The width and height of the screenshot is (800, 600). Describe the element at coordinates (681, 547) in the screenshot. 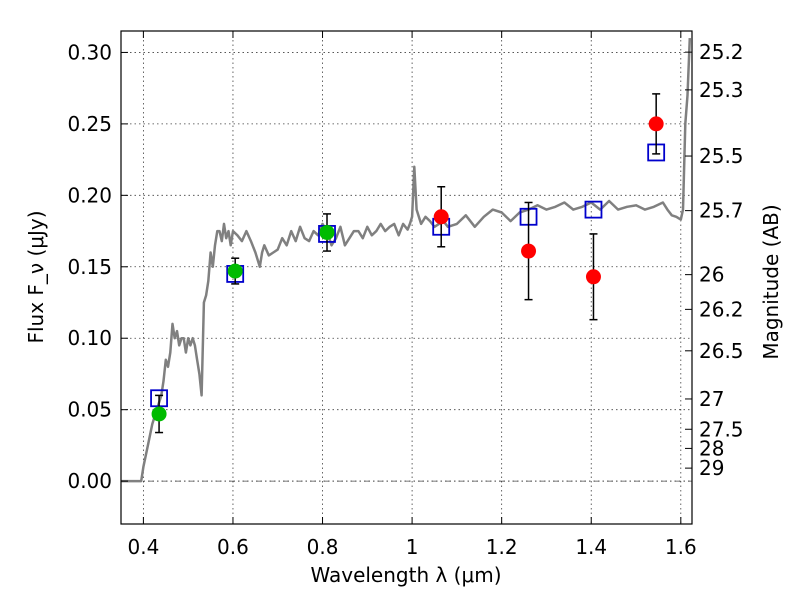

I see `x-tick-label: 1.6` at that location.